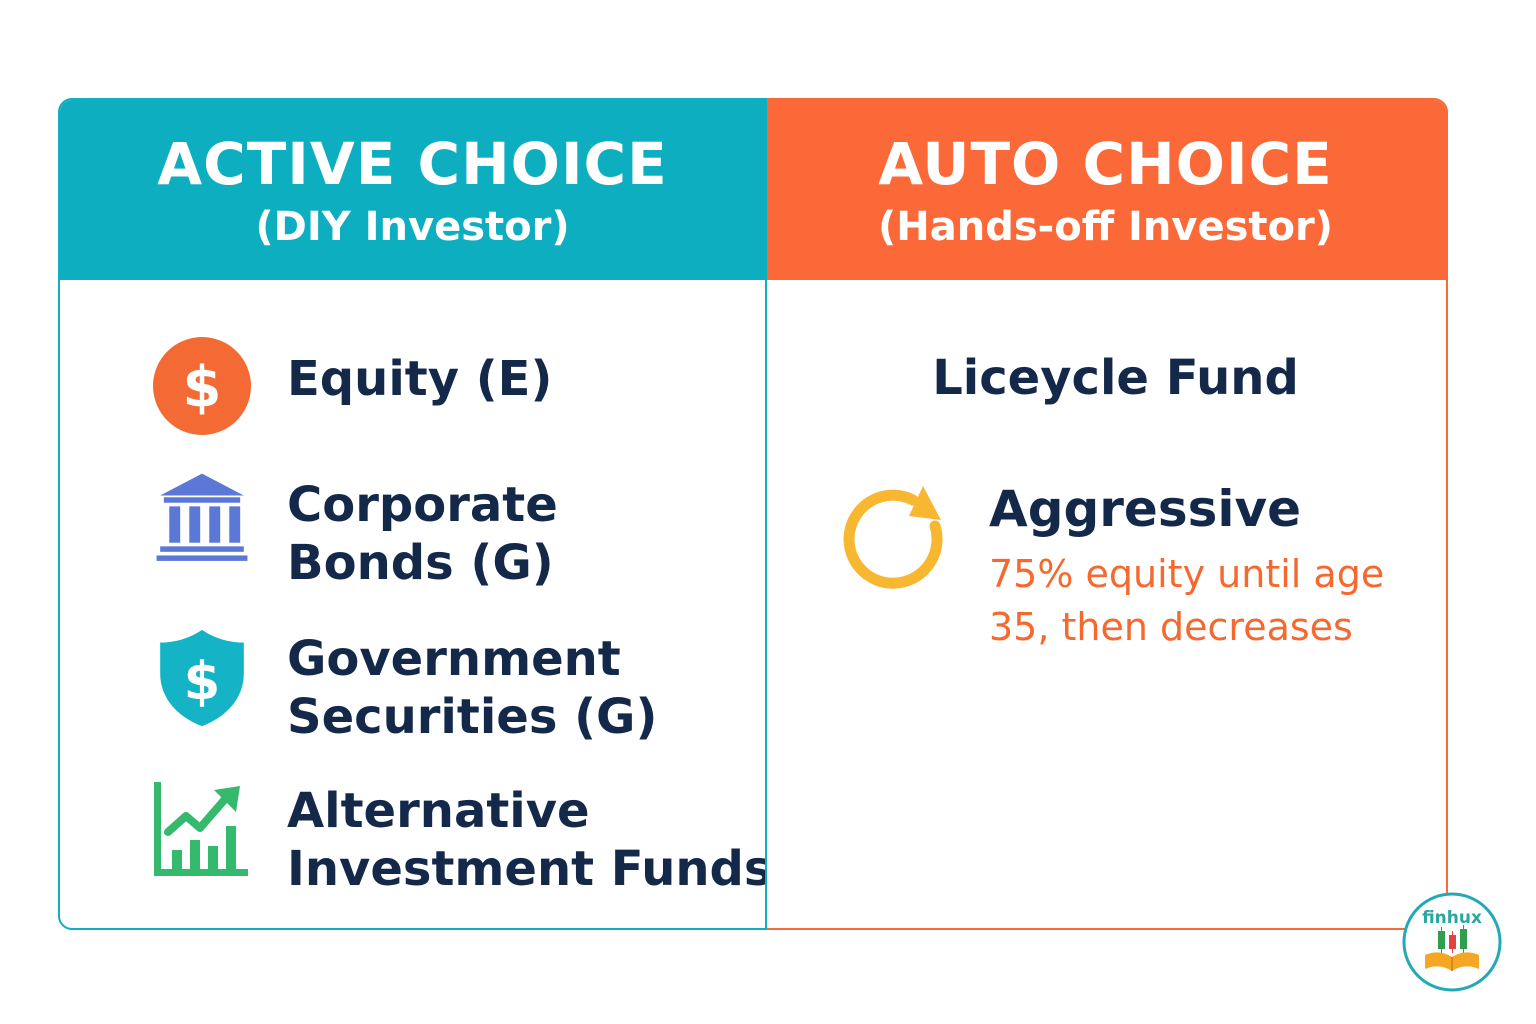  I want to click on shield-dollar-icon: $, so click(202, 678).